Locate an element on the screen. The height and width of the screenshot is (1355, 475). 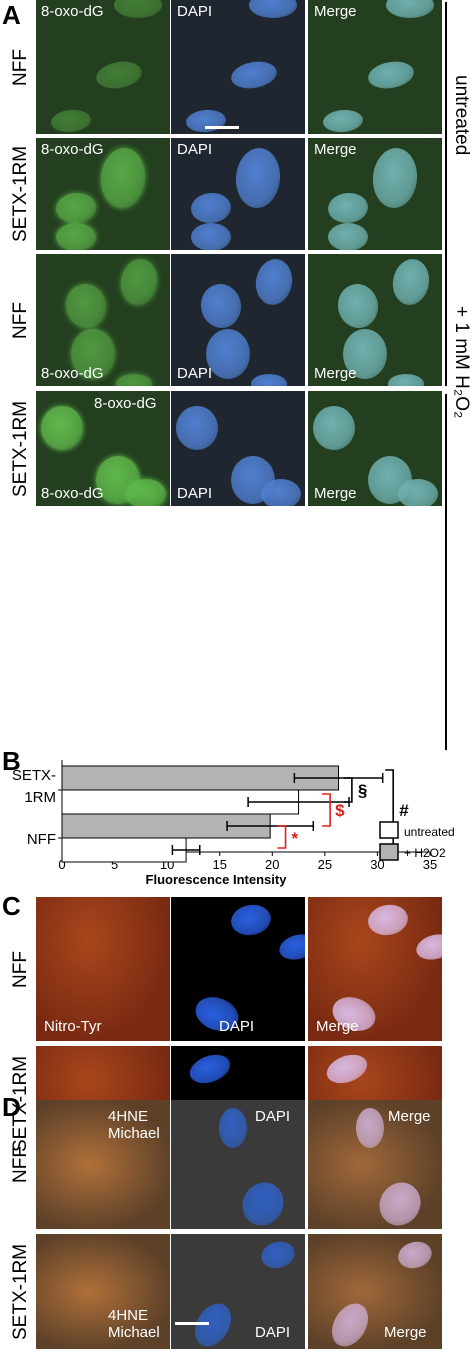
sig-star: * is located at coordinates (295, 838).